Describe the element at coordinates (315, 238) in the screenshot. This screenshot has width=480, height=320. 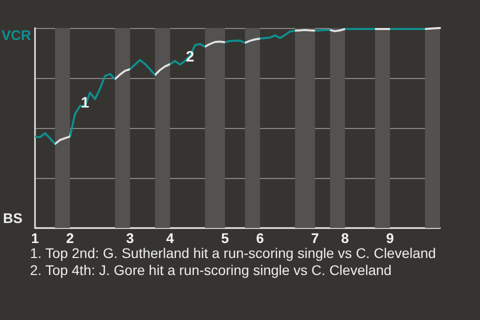
I see `x-tick-label: 7` at that location.